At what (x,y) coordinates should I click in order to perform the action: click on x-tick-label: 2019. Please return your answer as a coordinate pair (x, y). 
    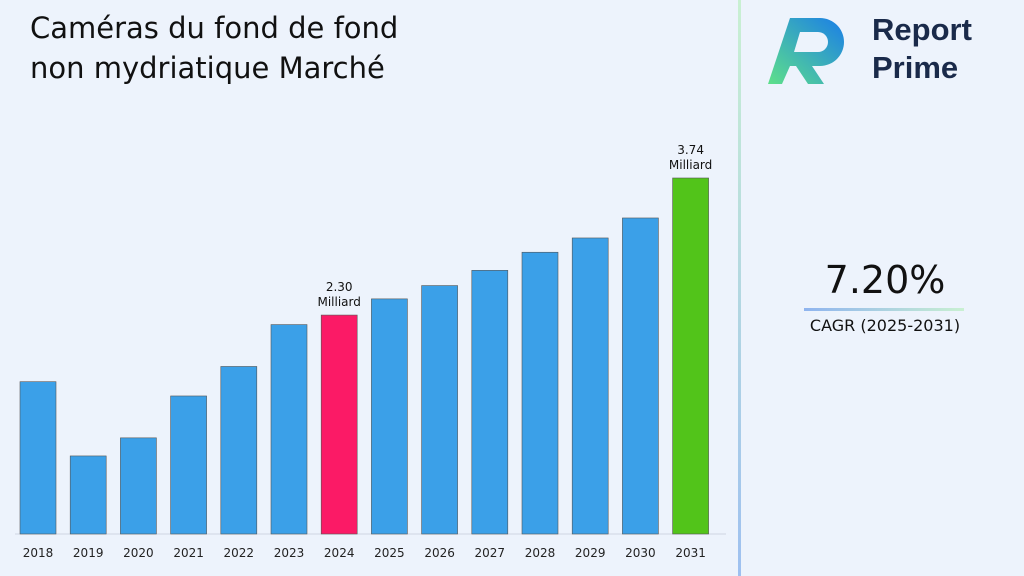
    Looking at the image, I should click on (88, 553).